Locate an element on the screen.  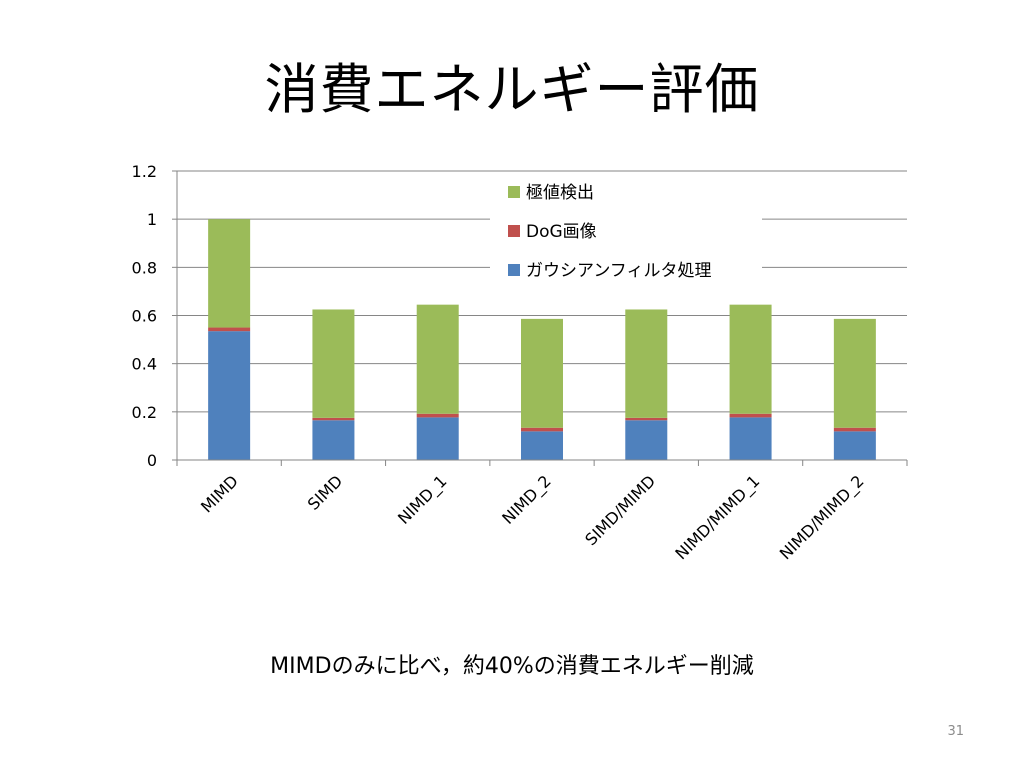
x-tick-label: NIMD_2 is located at coordinates (526, 499).